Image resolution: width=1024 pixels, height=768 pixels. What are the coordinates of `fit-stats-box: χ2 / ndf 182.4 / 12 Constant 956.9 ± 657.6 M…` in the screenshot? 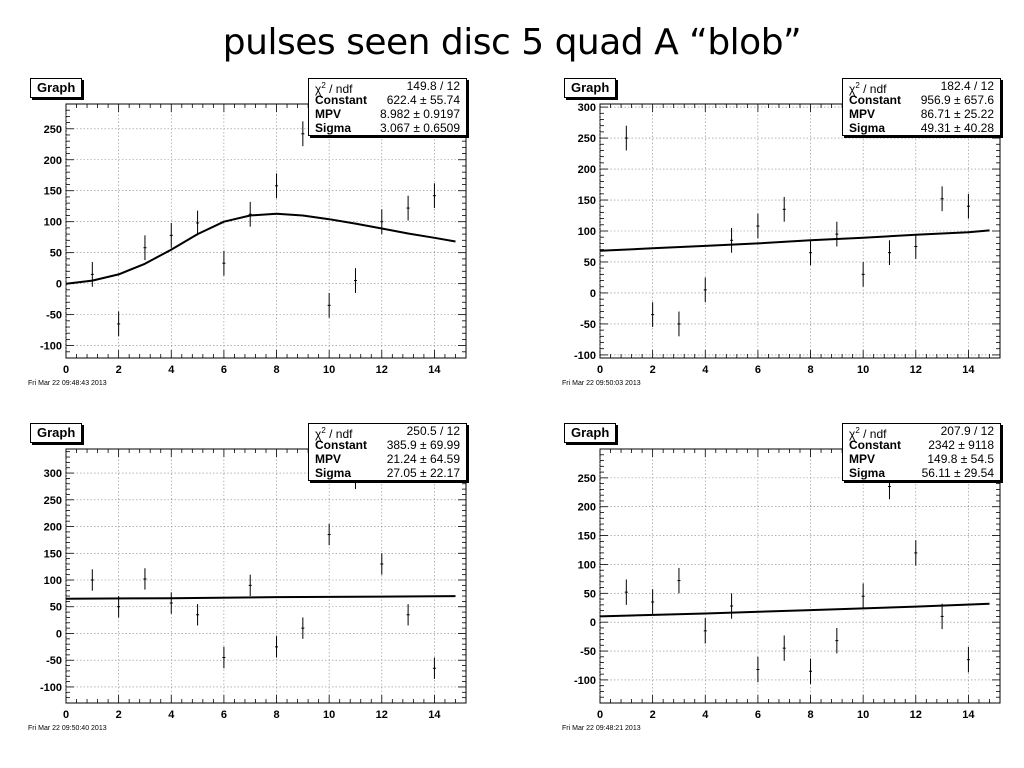 It's located at (921, 107).